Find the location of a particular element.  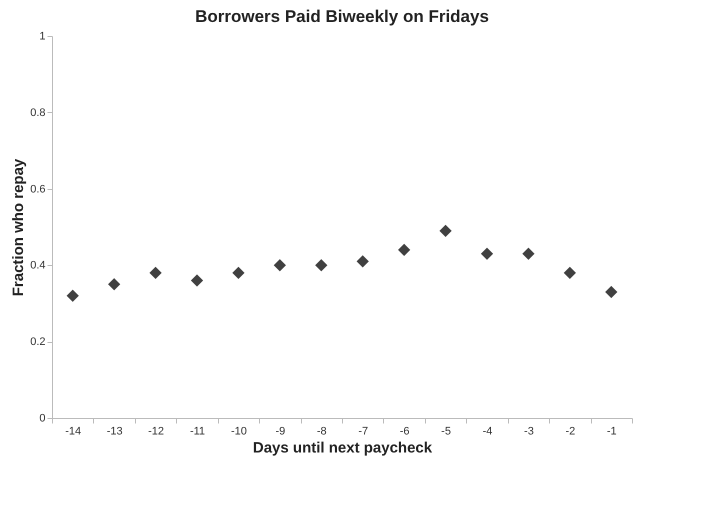

x-tick-label: -6 is located at coordinates (405, 432).